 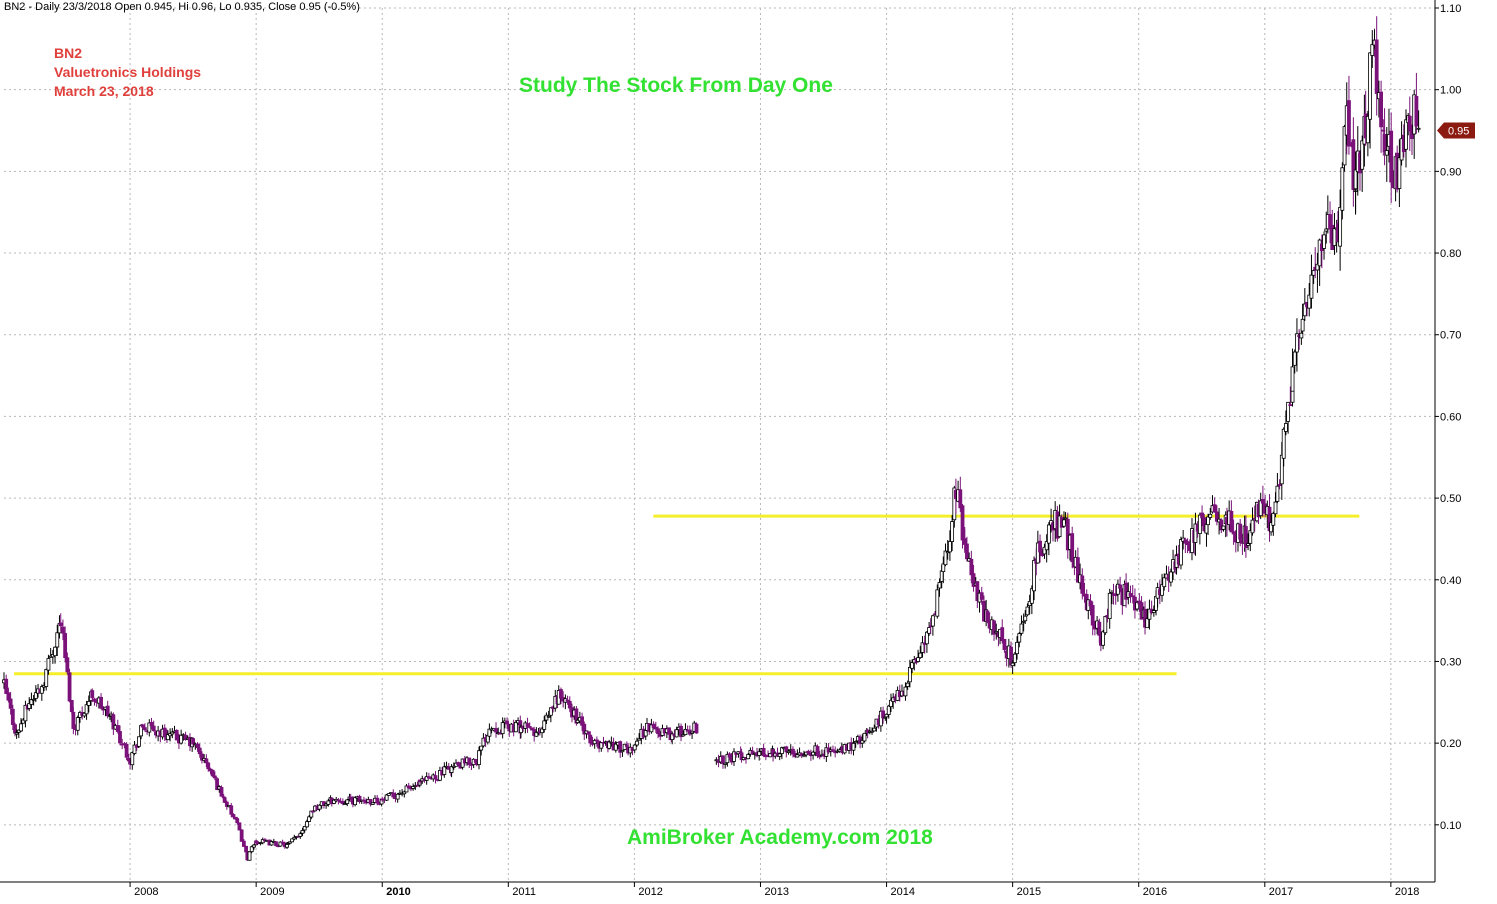 What do you see at coordinates (1281, 892) in the screenshot?
I see `x-tick-label: 2017` at bounding box center [1281, 892].